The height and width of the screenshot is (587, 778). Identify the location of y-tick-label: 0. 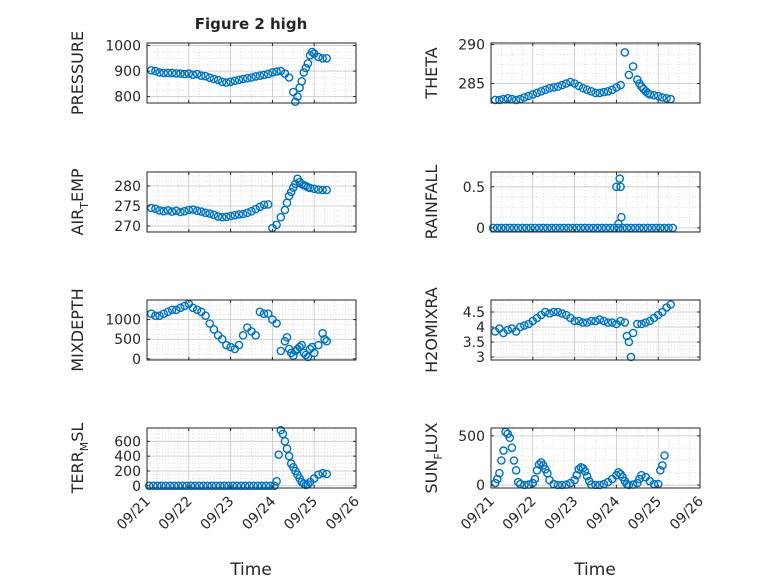
(136, 487).